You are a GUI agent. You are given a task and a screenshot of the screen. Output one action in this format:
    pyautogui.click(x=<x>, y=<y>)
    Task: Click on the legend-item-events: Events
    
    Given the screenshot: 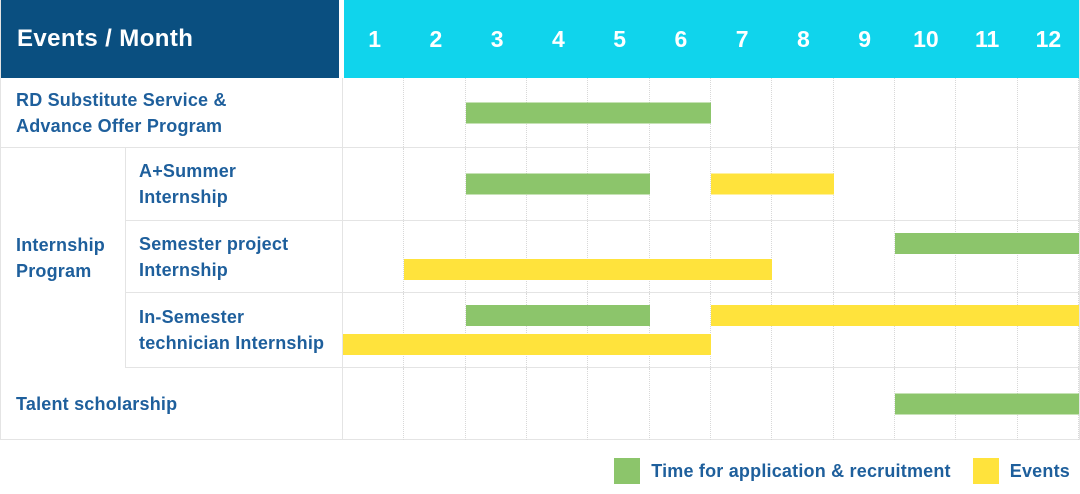 What is the action you would take?
    pyautogui.click(x=1021, y=471)
    